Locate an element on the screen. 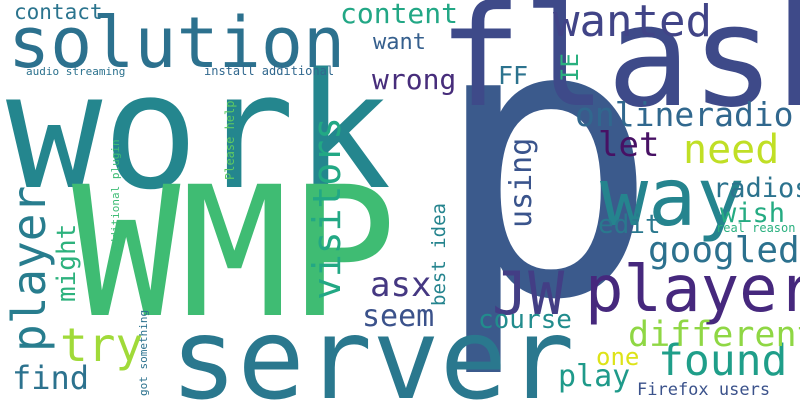 The height and width of the screenshot is (400, 800). word-wish: wish is located at coordinates (753, 213).